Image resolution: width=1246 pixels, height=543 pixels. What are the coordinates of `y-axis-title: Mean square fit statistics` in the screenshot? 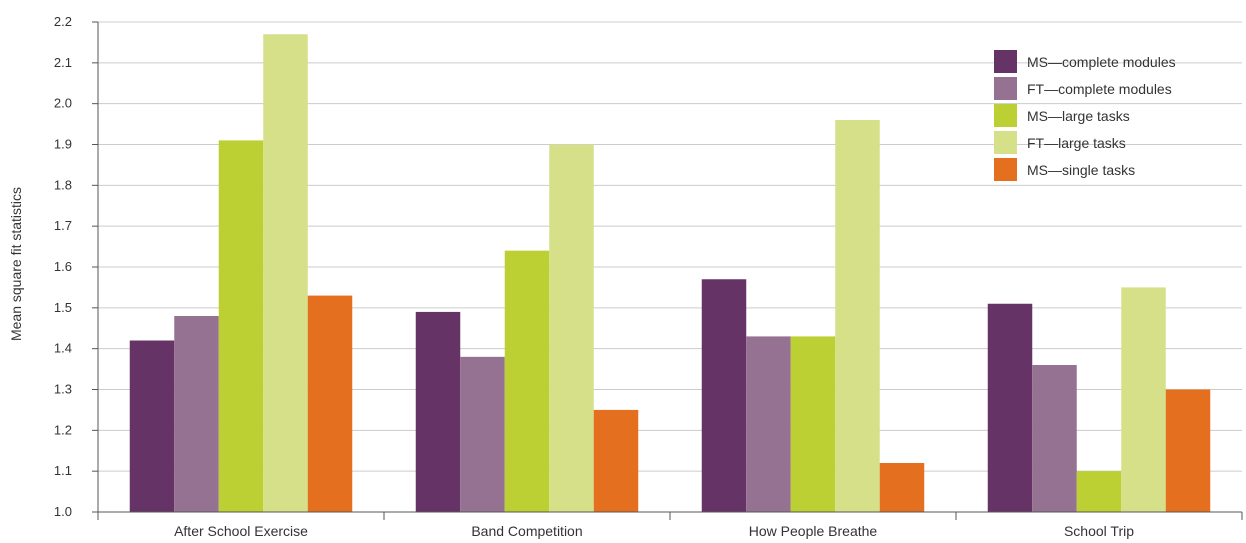 It's located at (16, 264).